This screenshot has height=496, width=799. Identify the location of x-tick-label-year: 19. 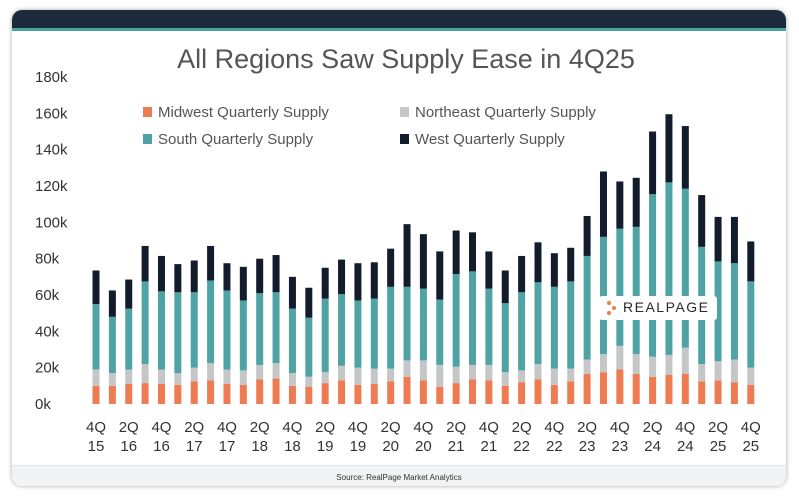
(325, 446).